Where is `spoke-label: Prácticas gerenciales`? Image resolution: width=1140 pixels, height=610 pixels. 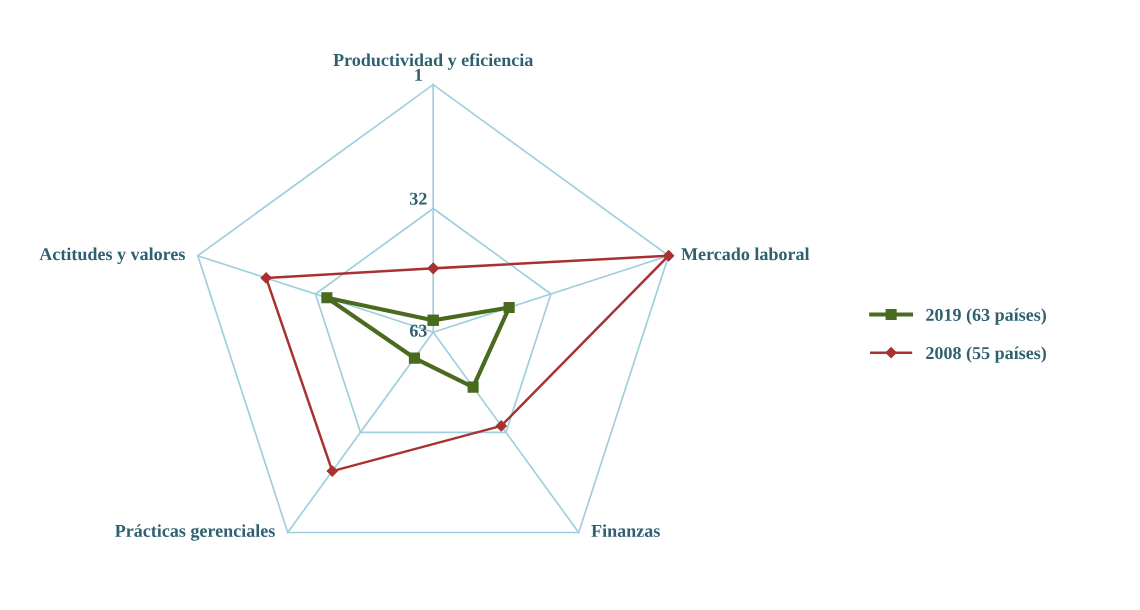
spoke-label: Prácticas gerenciales is located at coordinates (195, 532).